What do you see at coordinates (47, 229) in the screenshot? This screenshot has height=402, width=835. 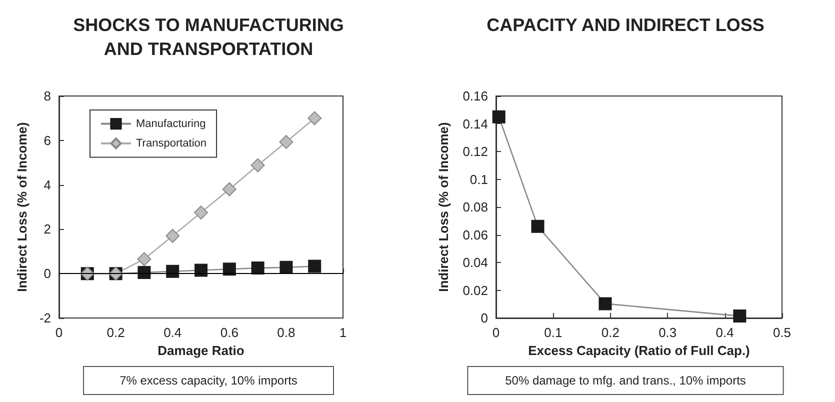 I see `y-tick-label: 2` at bounding box center [47, 229].